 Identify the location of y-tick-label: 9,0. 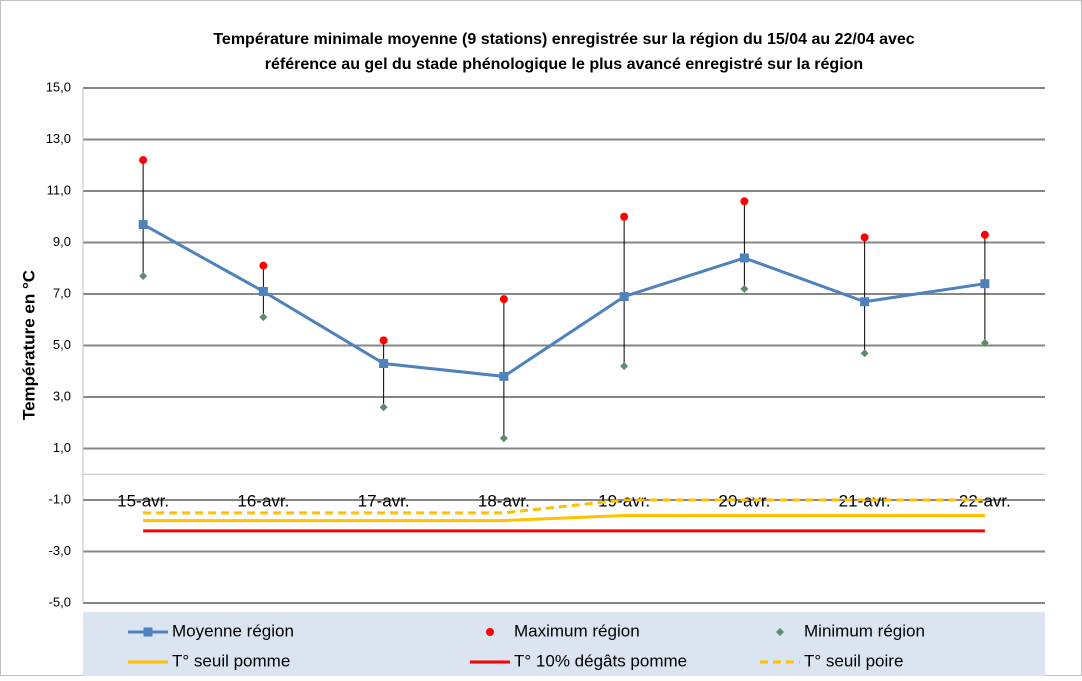
(62, 241).